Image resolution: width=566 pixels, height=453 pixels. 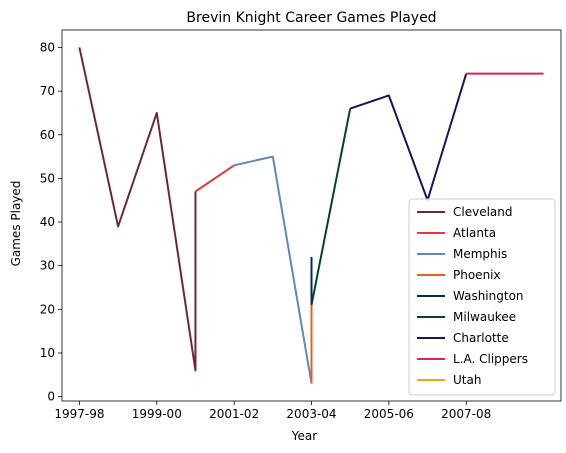 What do you see at coordinates (483, 212) in the screenshot?
I see `legend-entry: Cleveland` at bounding box center [483, 212].